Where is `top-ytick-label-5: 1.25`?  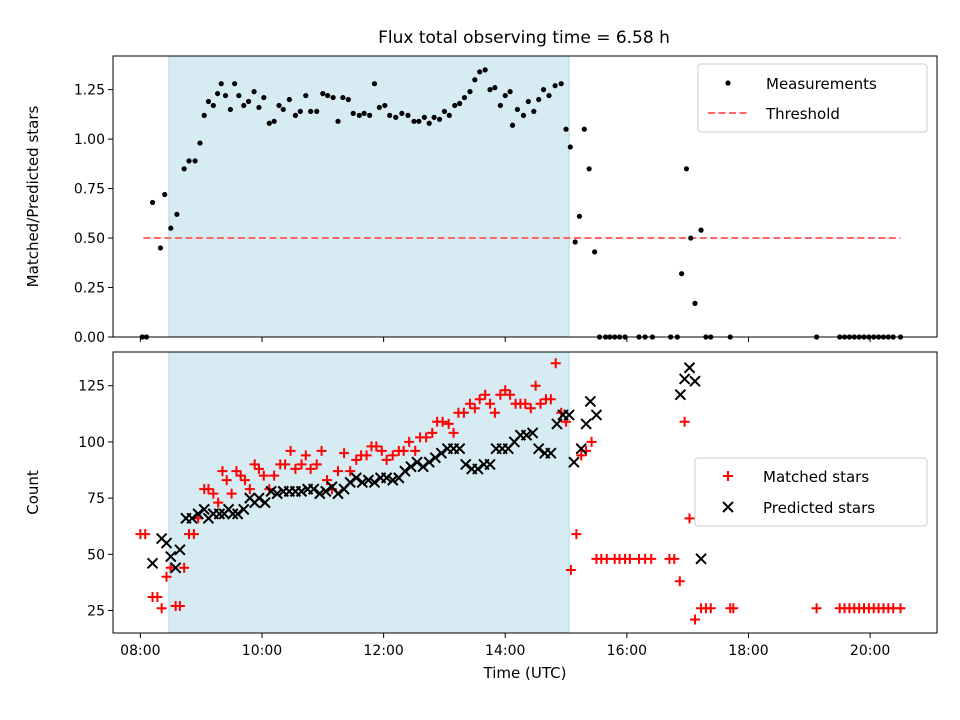
top-ytick-label-5: 1.25 is located at coordinates (89, 91).